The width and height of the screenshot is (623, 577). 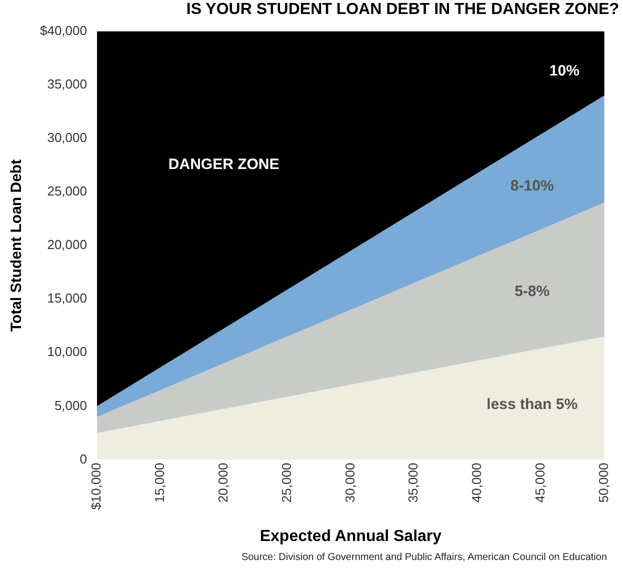 What do you see at coordinates (564, 71) in the screenshot?
I see `annotation: 10%` at bounding box center [564, 71].